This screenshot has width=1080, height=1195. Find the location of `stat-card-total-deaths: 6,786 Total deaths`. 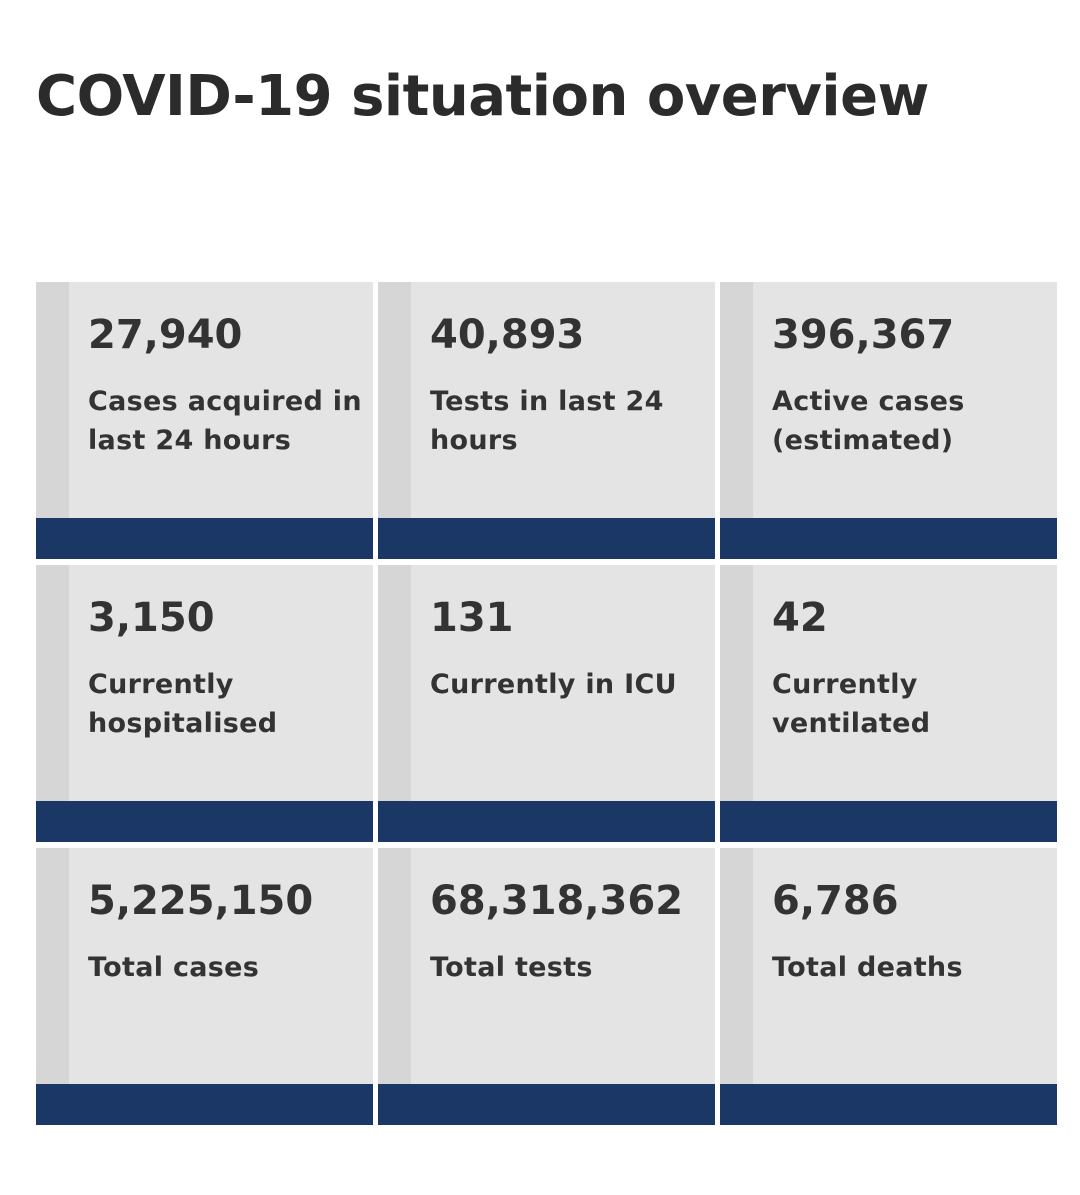

stat-card-total-deaths: 6,786 Total deaths is located at coordinates (888, 986).